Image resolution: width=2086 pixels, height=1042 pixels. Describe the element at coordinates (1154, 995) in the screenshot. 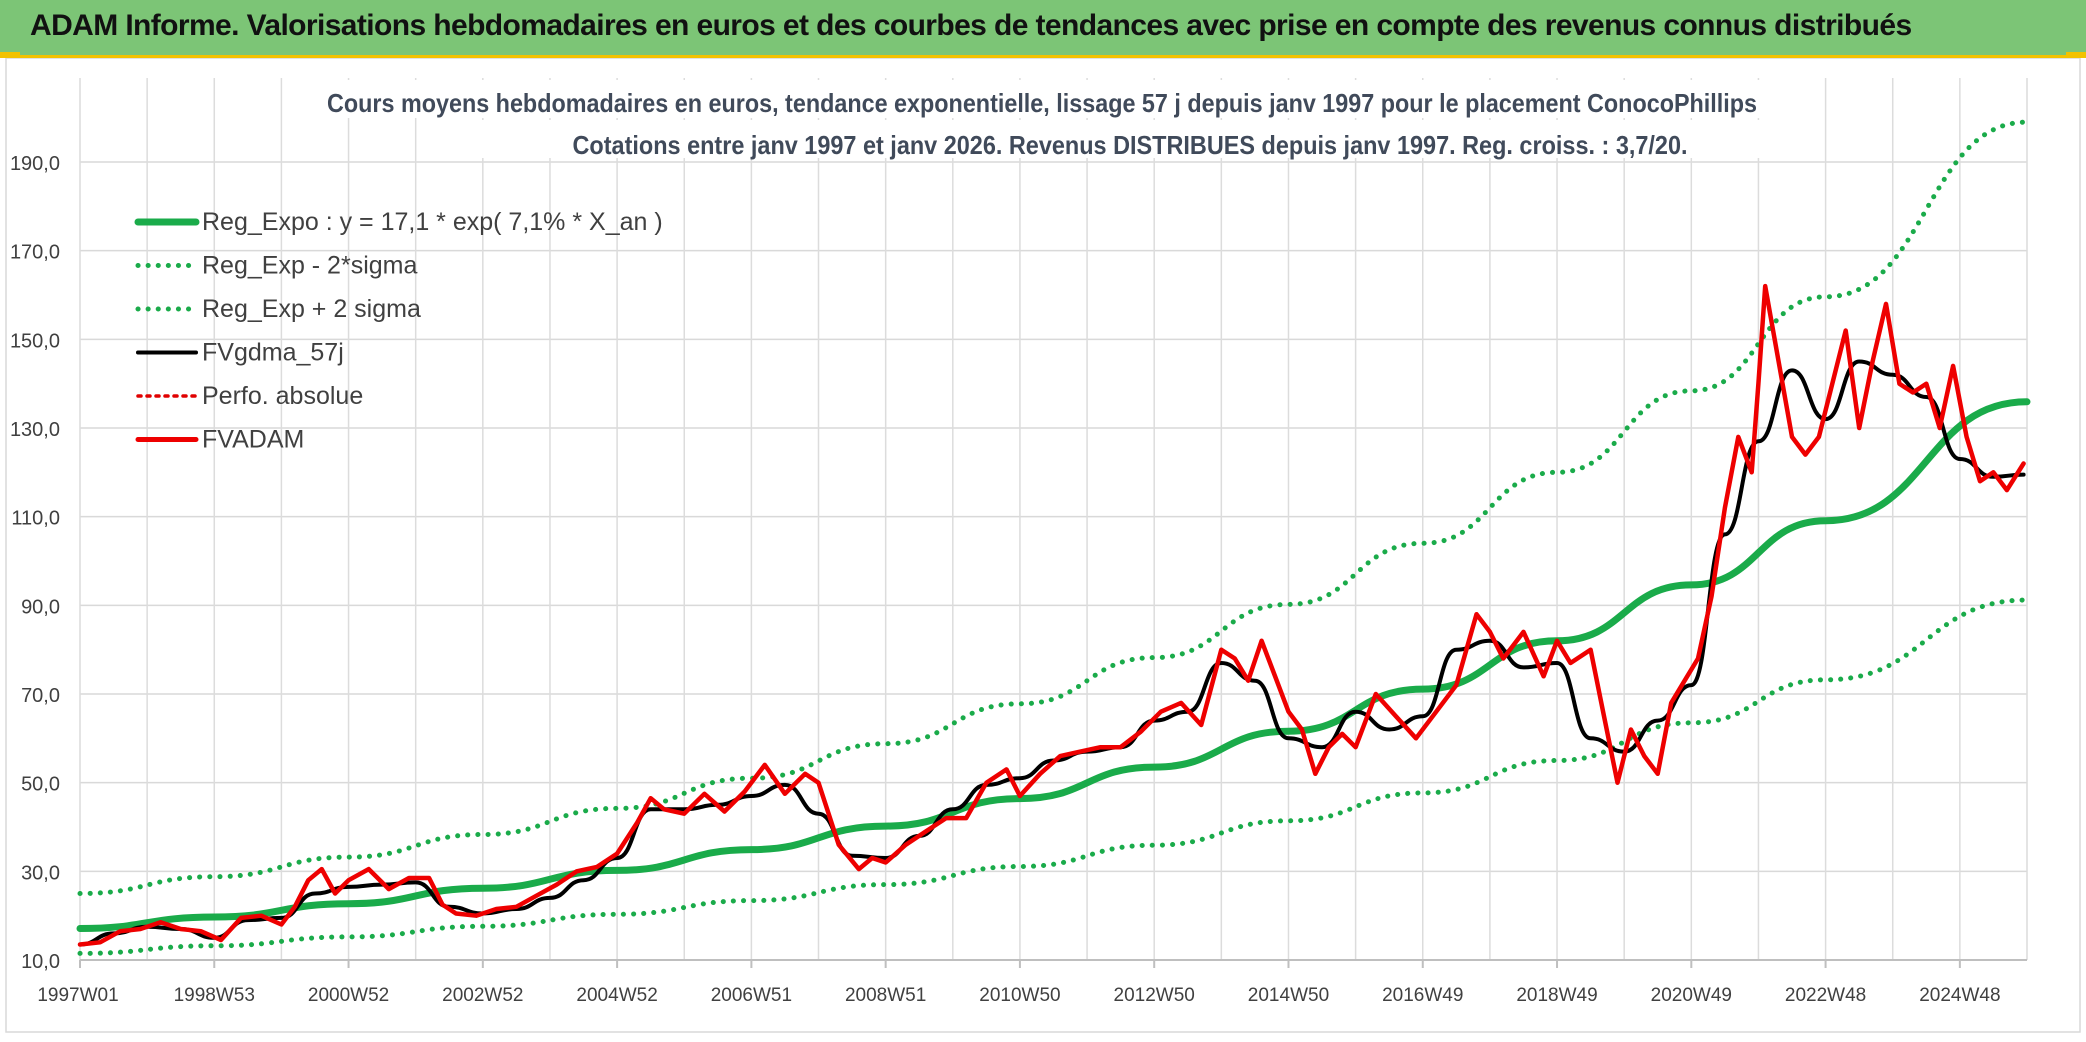

I see `x-tick-label: 2012W50` at that location.